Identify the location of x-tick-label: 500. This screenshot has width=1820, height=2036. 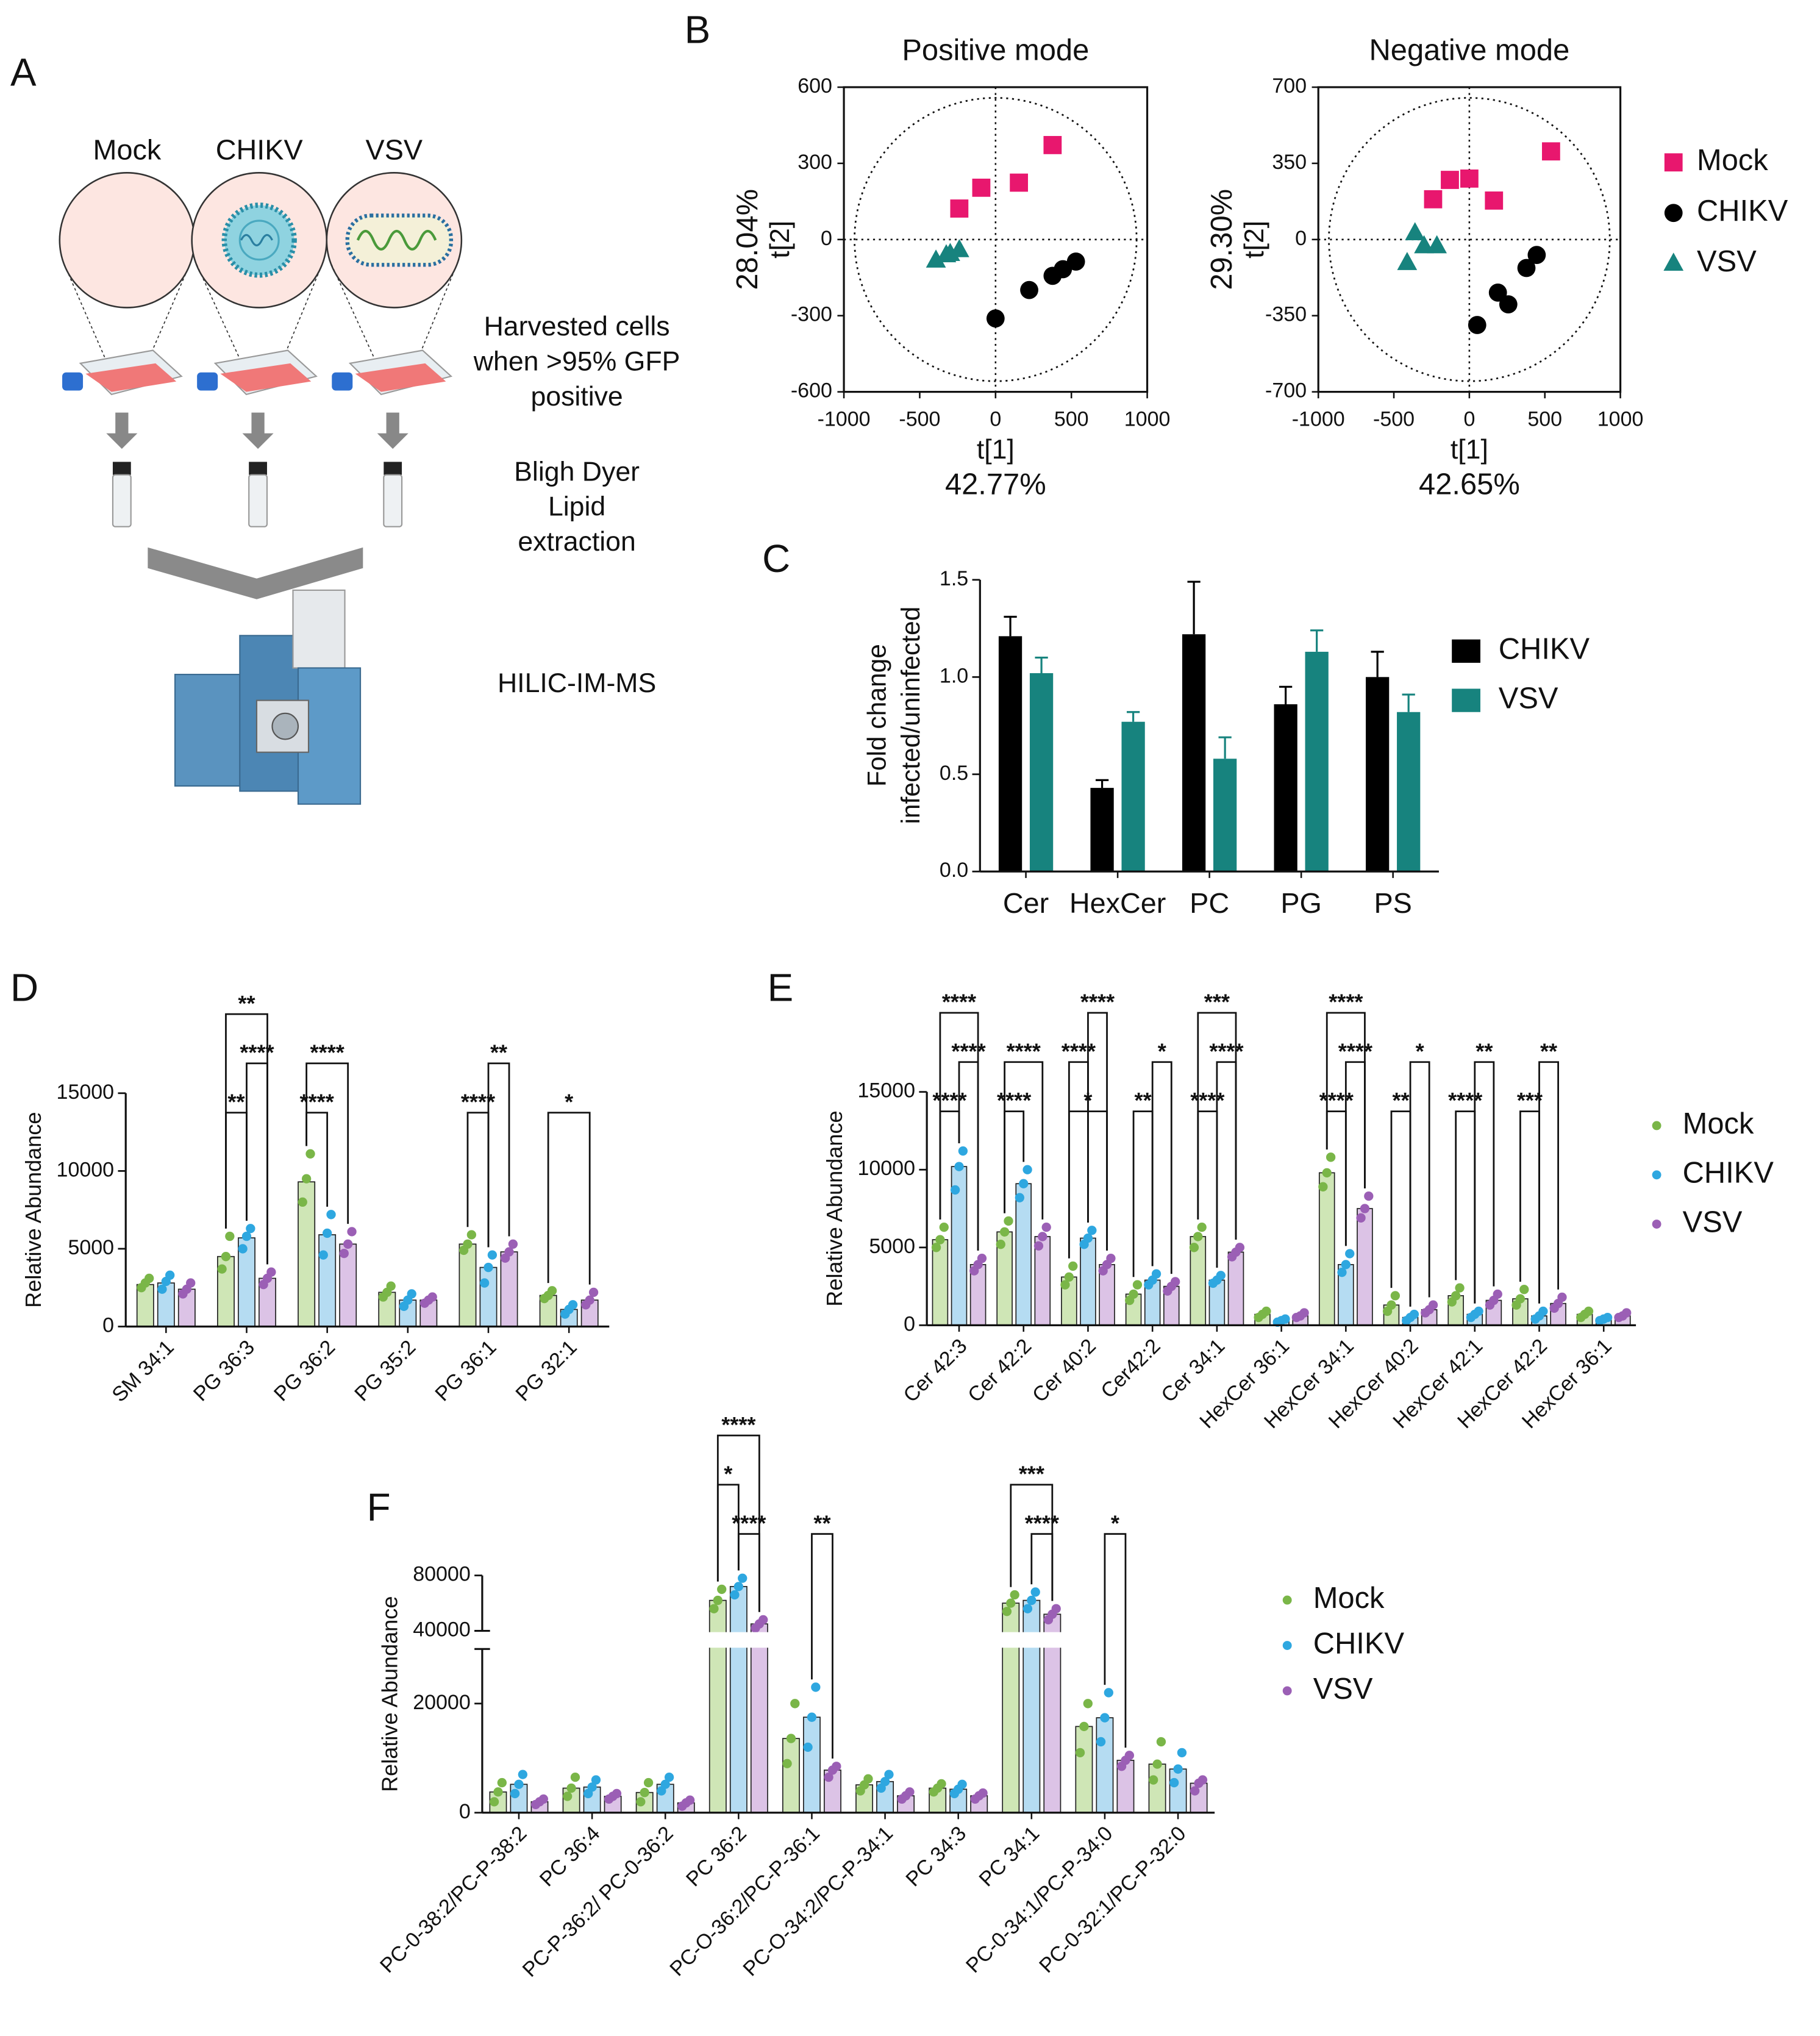
(1071, 418).